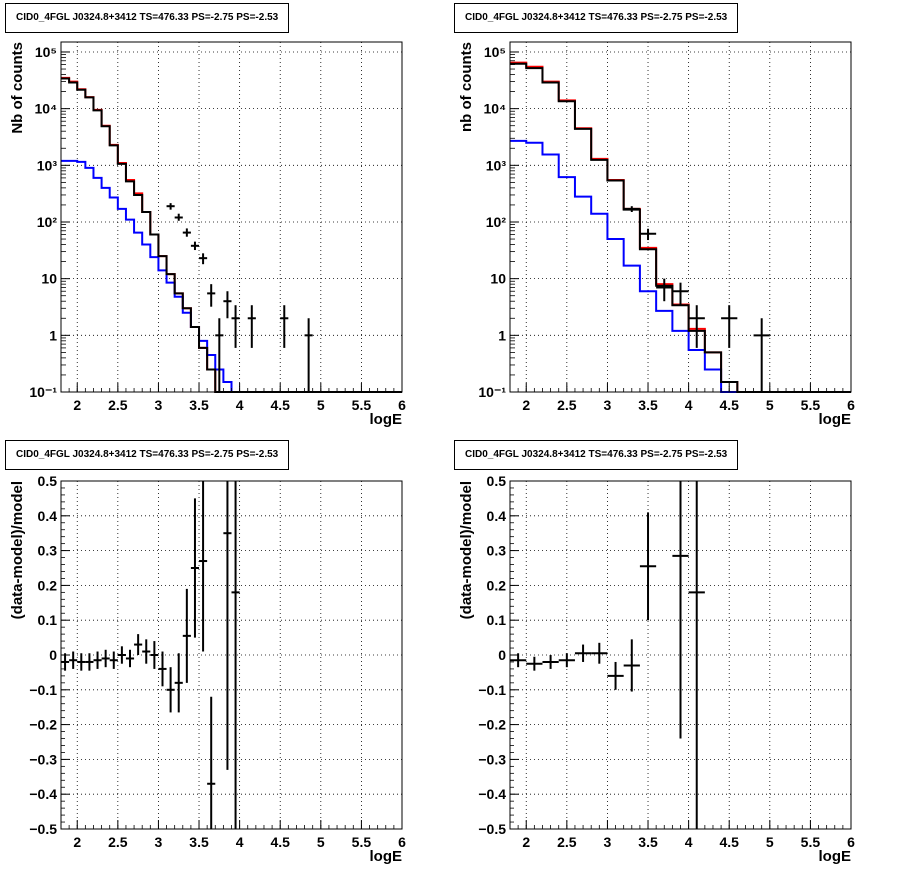 This screenshot has width=898, height=880. What do you see at coordinates (43, 829) in the screenshot?
I see `y-tick-label: −0.5` at bounding box center [43, 829].